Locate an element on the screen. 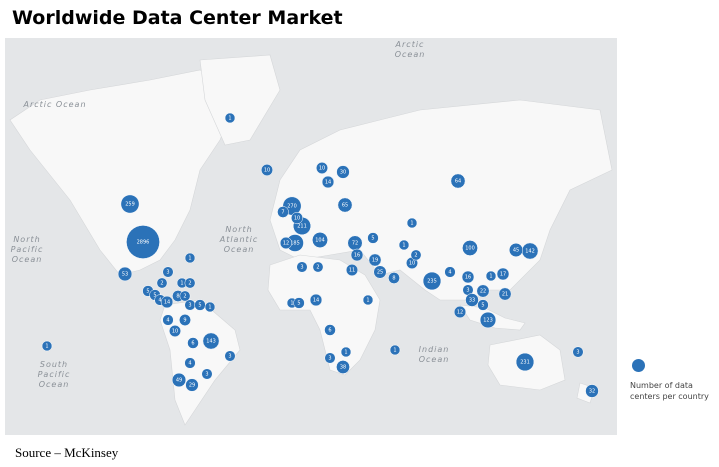 The width and height of the screenshot is (719, 467). bubble-label: 9 is located at coordinates (184, 321).